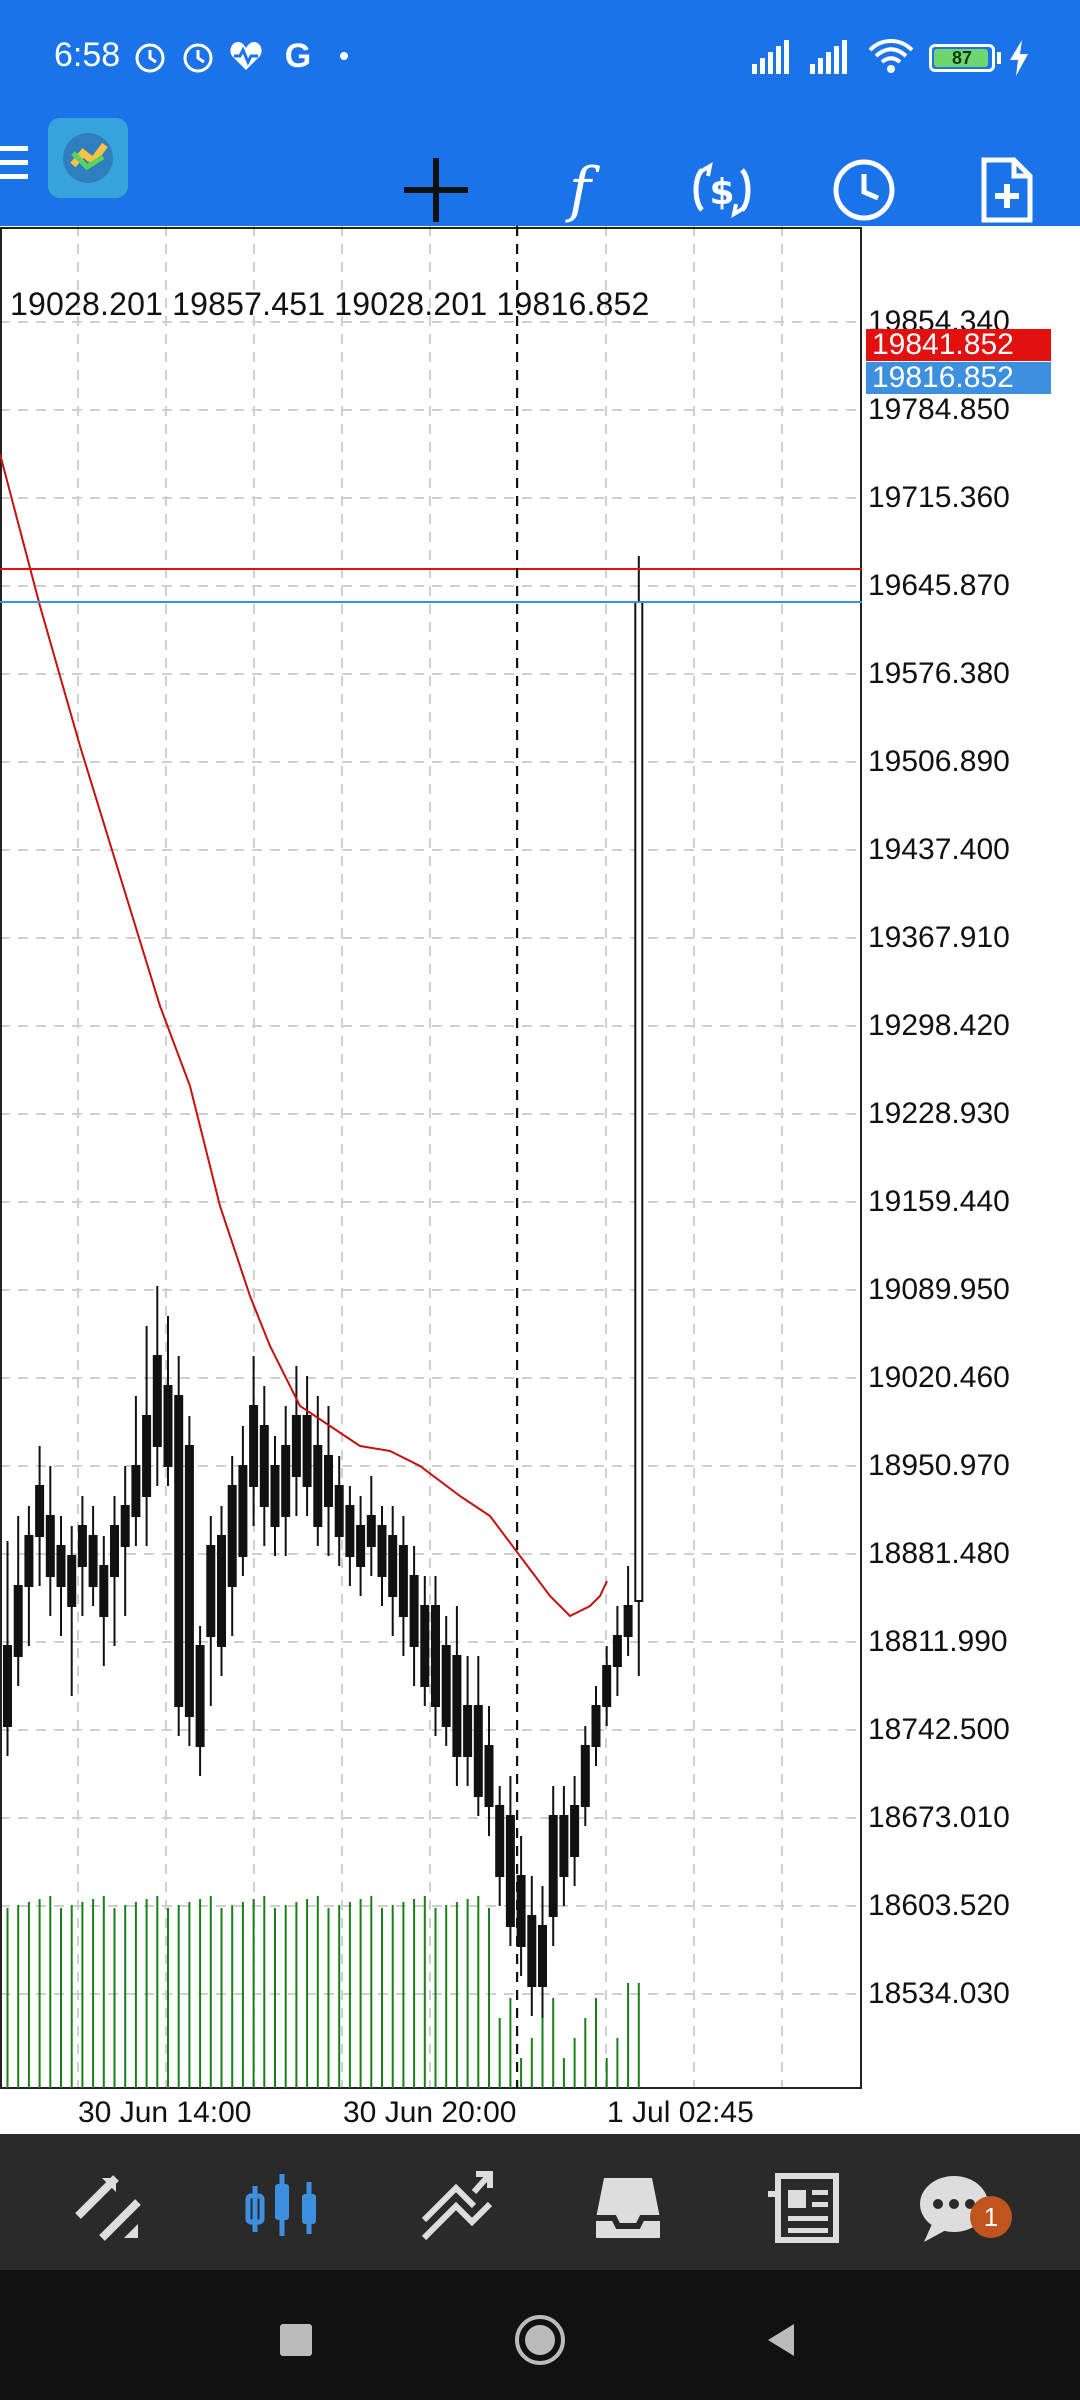 The width and height of the screenshot is (1080, 2400). What do you see at coordinates (540, 2340) in the screenshot?
I see `home-icon` at bounding box center [540, 2340].